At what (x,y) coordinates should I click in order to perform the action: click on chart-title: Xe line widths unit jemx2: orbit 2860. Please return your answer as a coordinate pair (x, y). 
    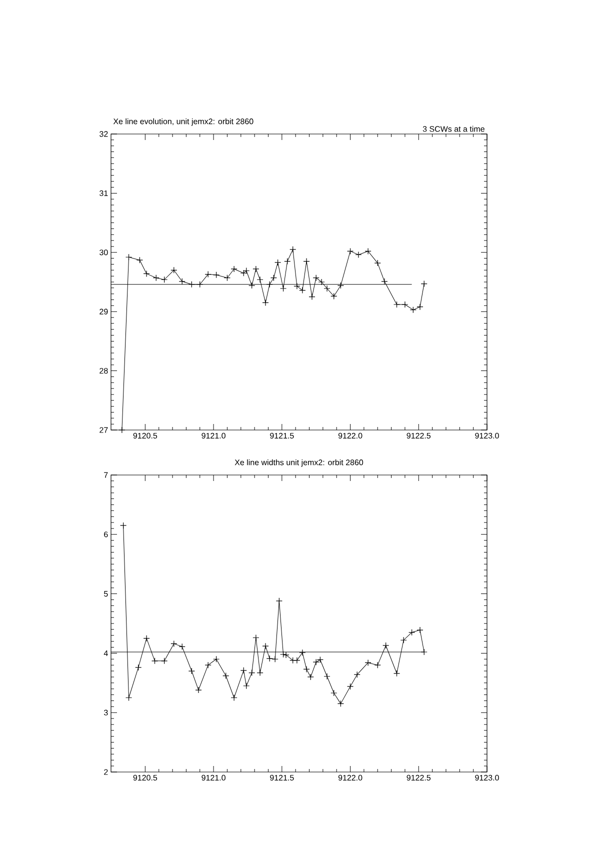
    Looking at the image, I should click on (299, 463).